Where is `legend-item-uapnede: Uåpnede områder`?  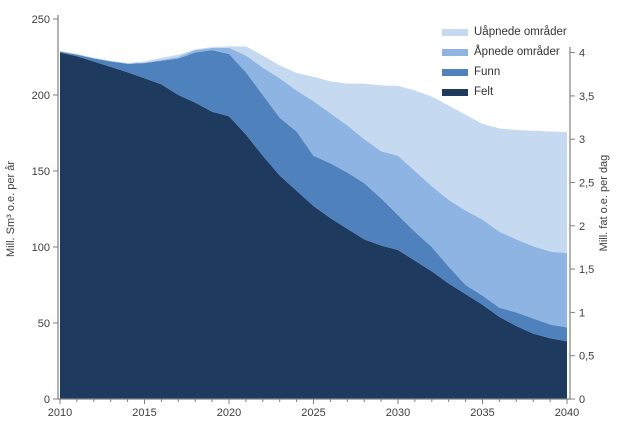
legend-item-uapnede: Uåpnede områder is located at coordinates (504, 32).